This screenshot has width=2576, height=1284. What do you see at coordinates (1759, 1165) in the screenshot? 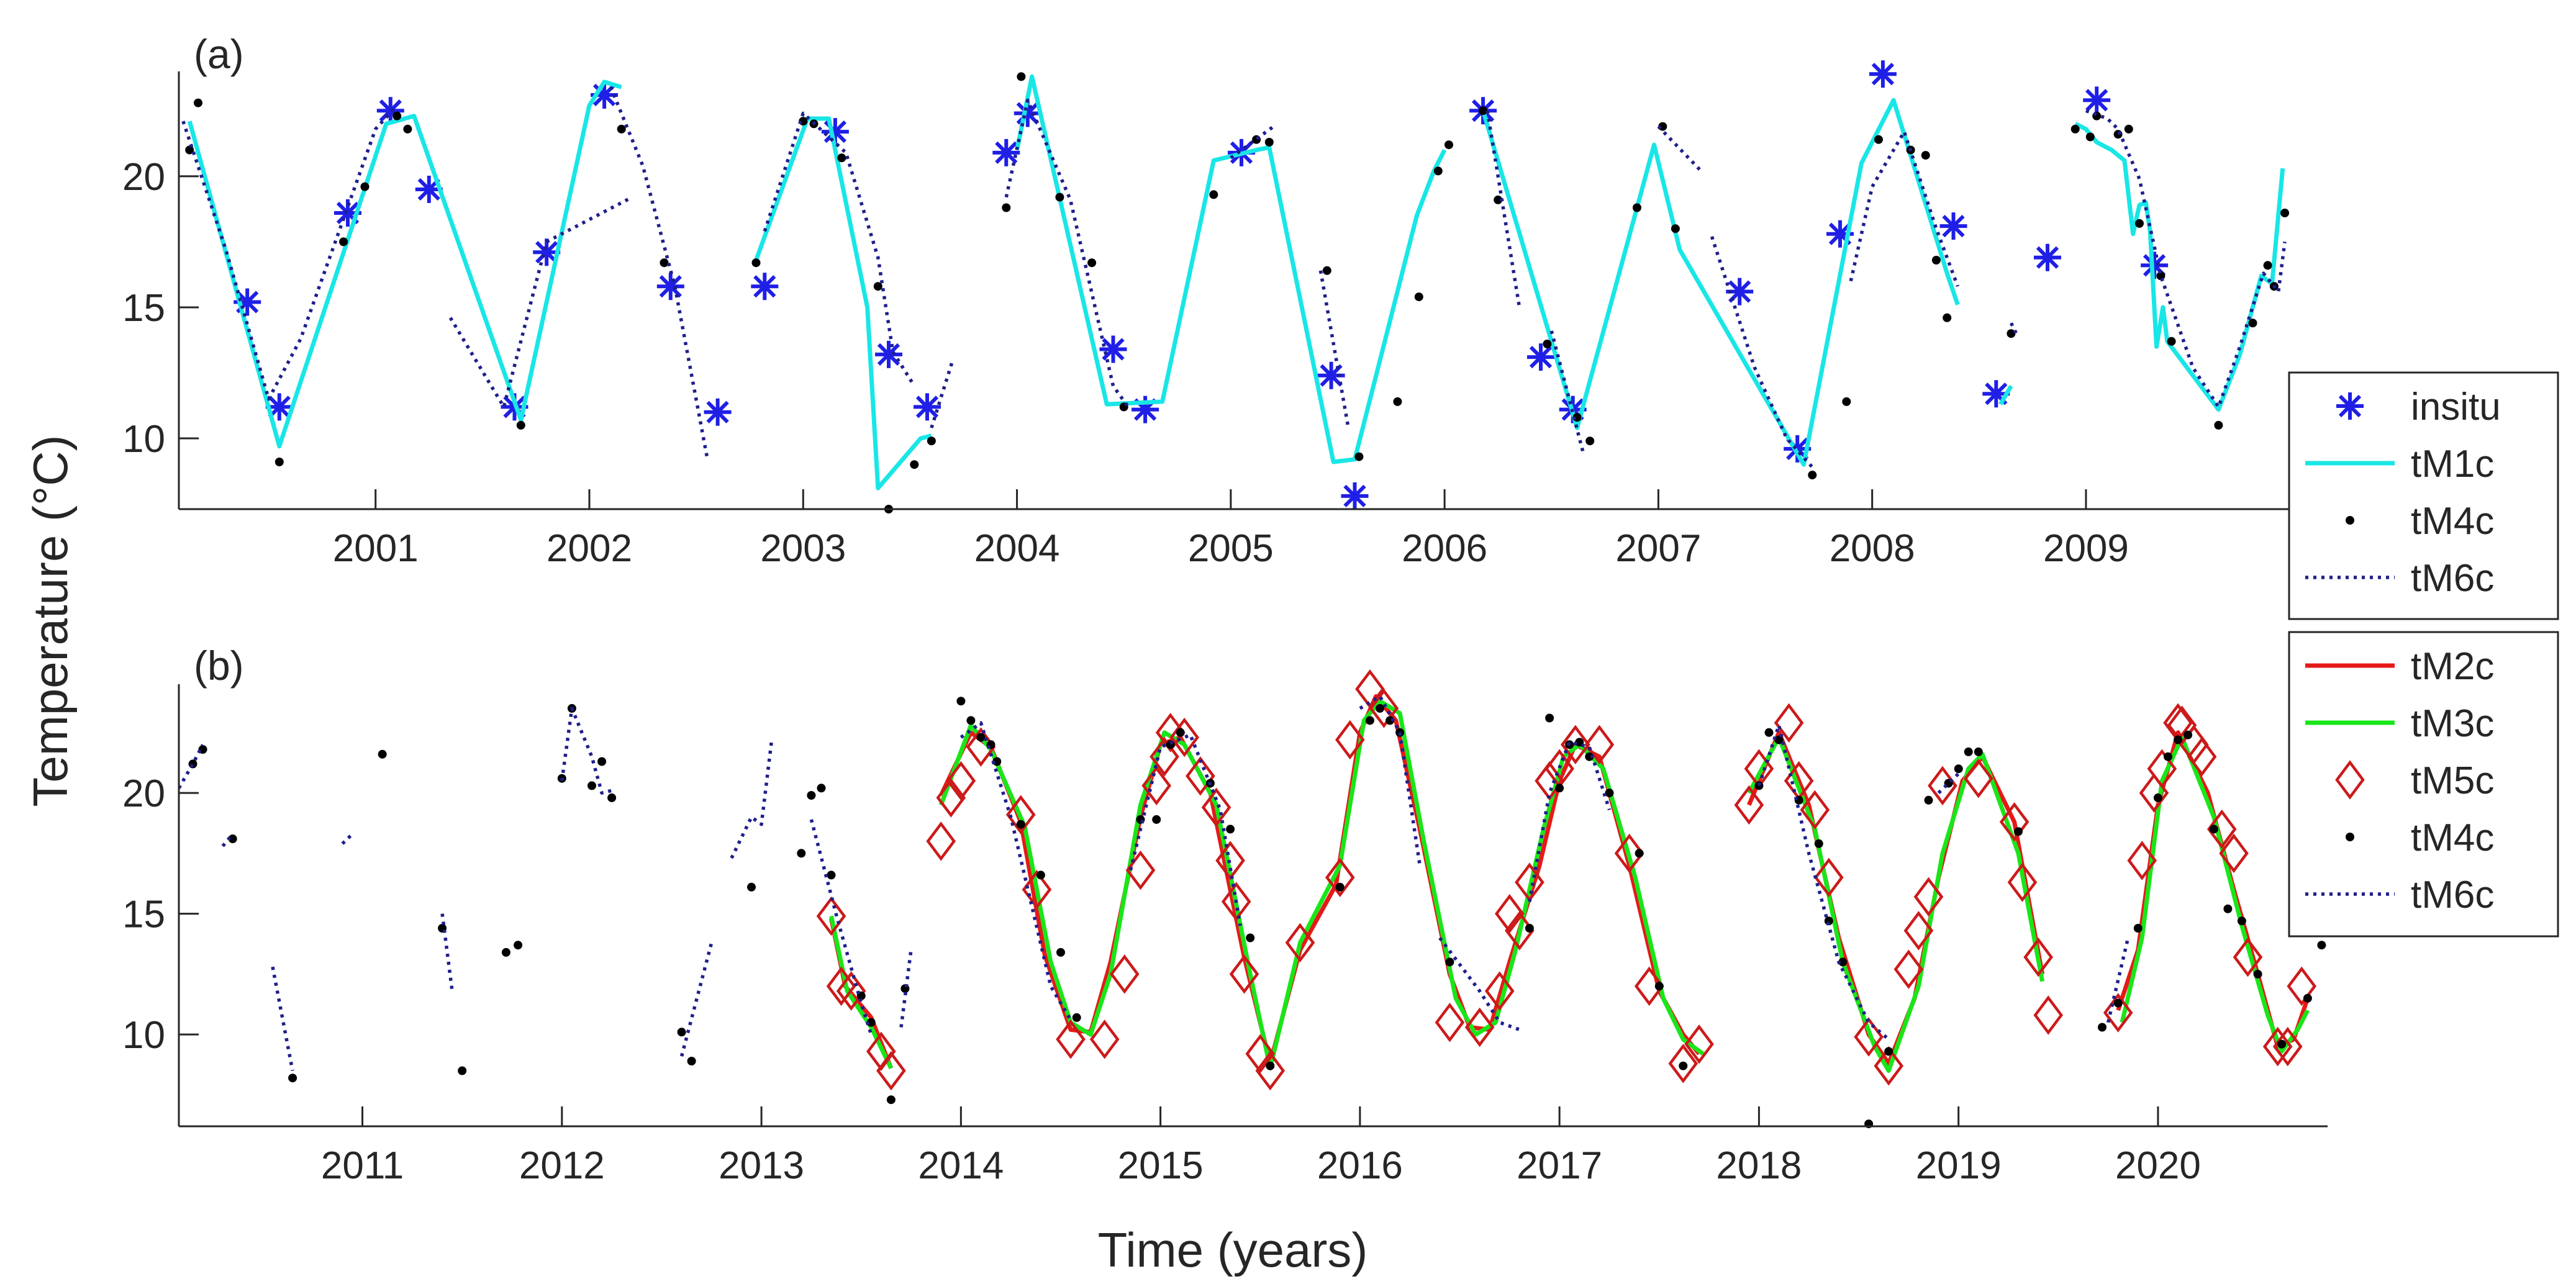
I see `x-tick-label: 2018` at bounding box center [1759, 1165].